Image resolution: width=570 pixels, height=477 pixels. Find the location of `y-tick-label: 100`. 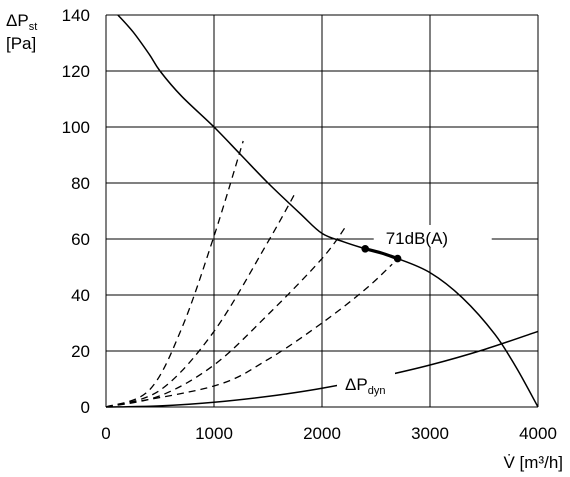

y-tick-label: 100 is located at coordinates (76, 127).